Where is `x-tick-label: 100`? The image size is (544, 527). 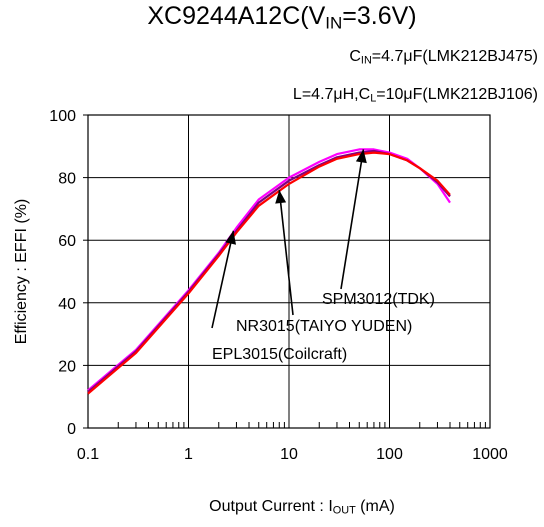
x-tick-label: 100 is located at coordinates (389, 454).